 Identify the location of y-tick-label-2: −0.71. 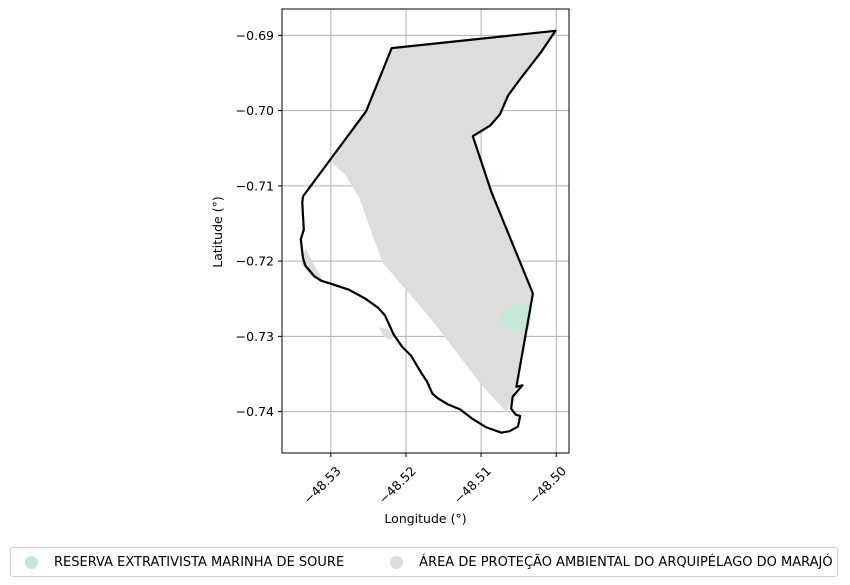
(255, 185).